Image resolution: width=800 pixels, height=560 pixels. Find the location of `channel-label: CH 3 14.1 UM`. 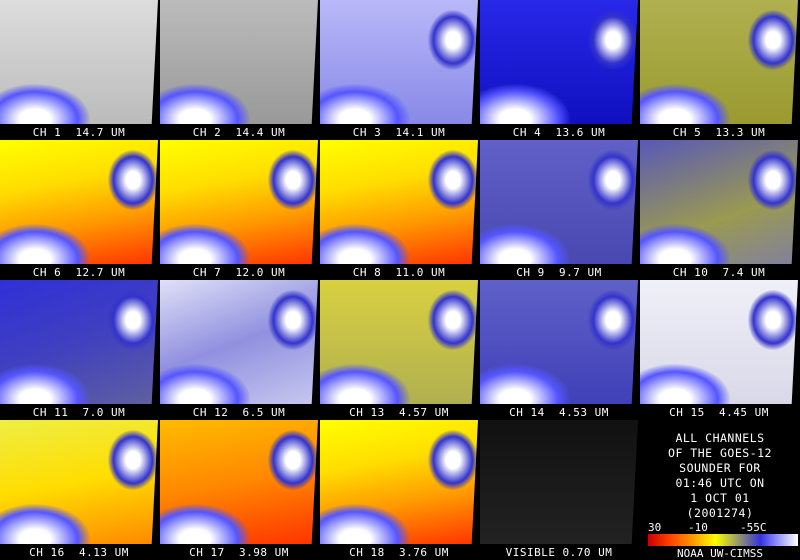

channel-label: CH 3 14.1 UM is located at coordinates (399, 132).